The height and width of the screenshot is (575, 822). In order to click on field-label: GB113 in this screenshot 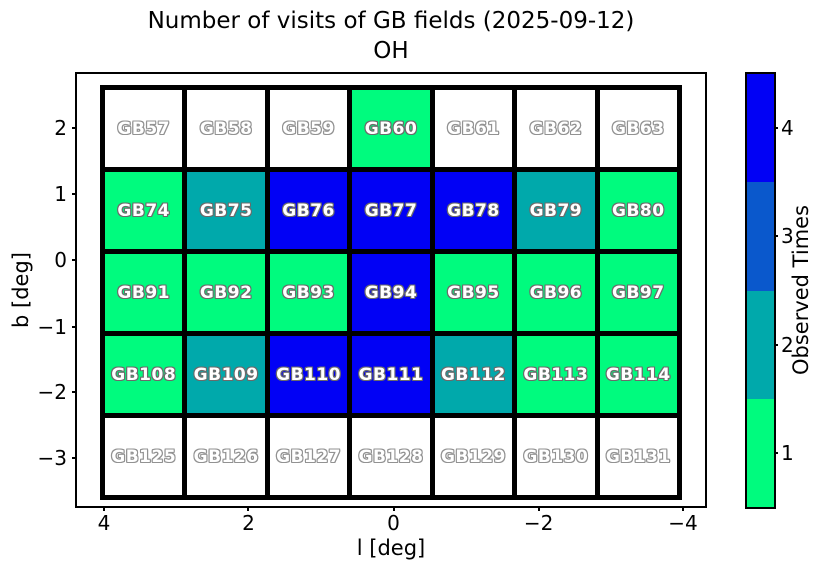, I will do `click(556, 374)`.